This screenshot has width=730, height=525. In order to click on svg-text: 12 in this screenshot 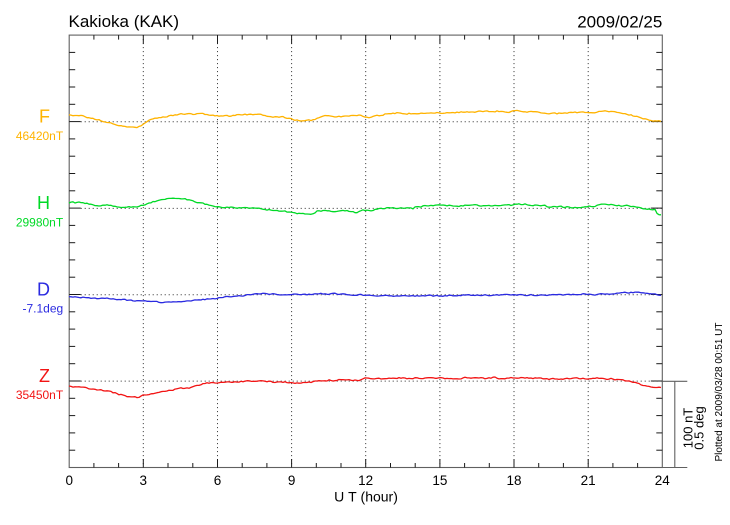, I will do `click(365, 480)`.